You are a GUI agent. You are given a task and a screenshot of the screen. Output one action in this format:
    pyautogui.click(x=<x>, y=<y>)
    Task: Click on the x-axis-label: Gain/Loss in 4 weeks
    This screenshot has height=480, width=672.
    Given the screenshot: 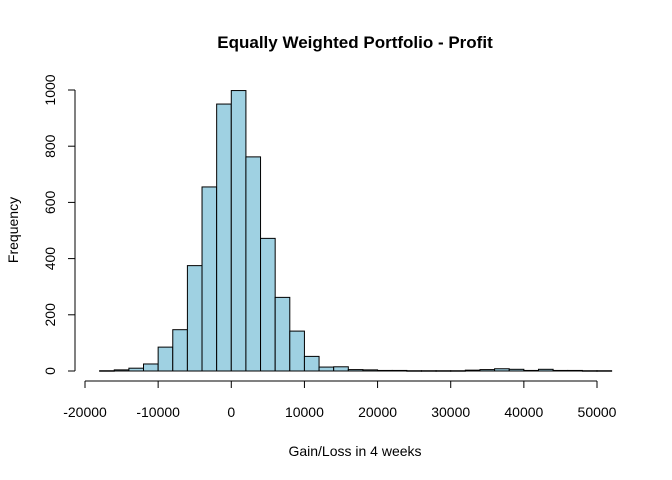 What is the action you would take?
    pyautogui.click(x=354, y=451)
    